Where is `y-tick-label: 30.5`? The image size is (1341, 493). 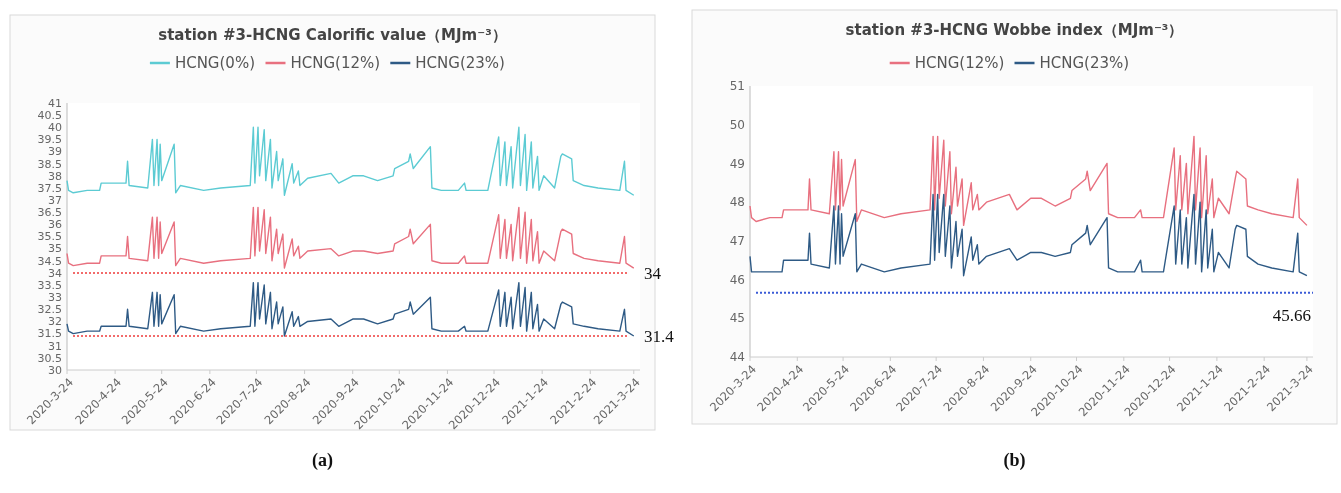
y-tick-label: 30.5 is located at coordinates (49, 358).